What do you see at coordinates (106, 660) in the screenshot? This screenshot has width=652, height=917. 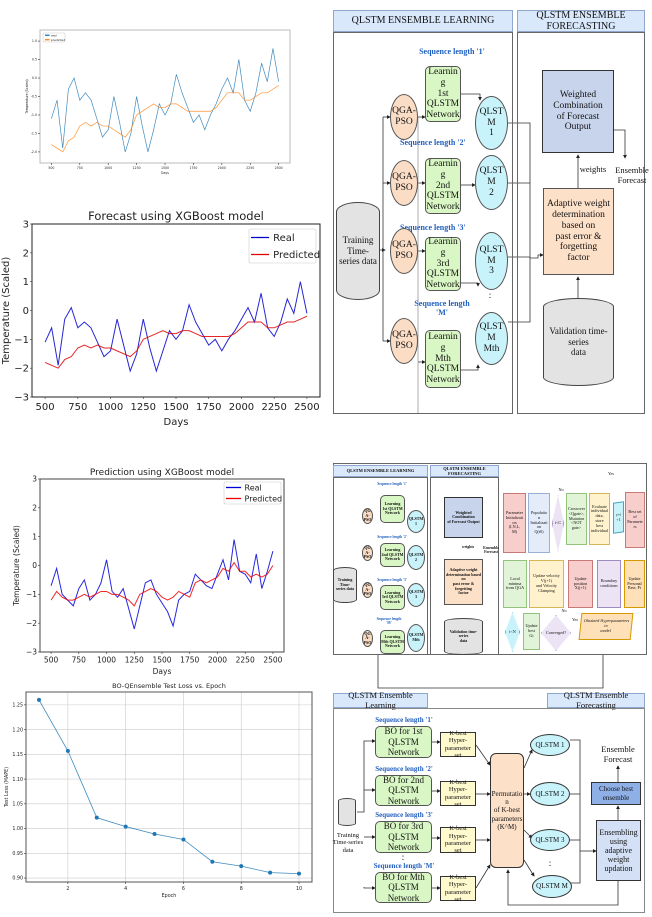 I see `x-tick-label: 1000` at bounding box center [106, 660].